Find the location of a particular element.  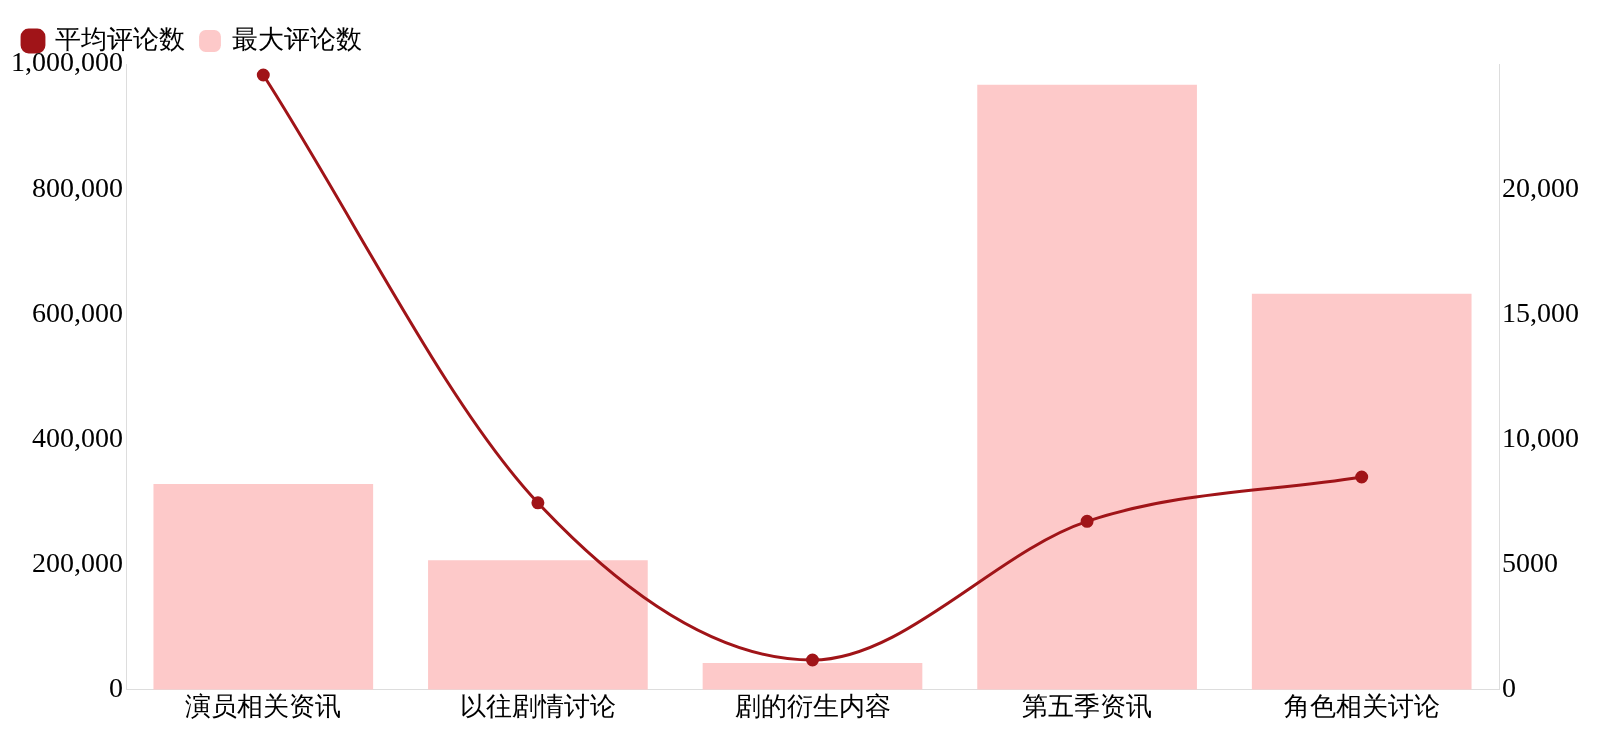

y-tick-label: 200,000 is located at coordinates (77, 562).